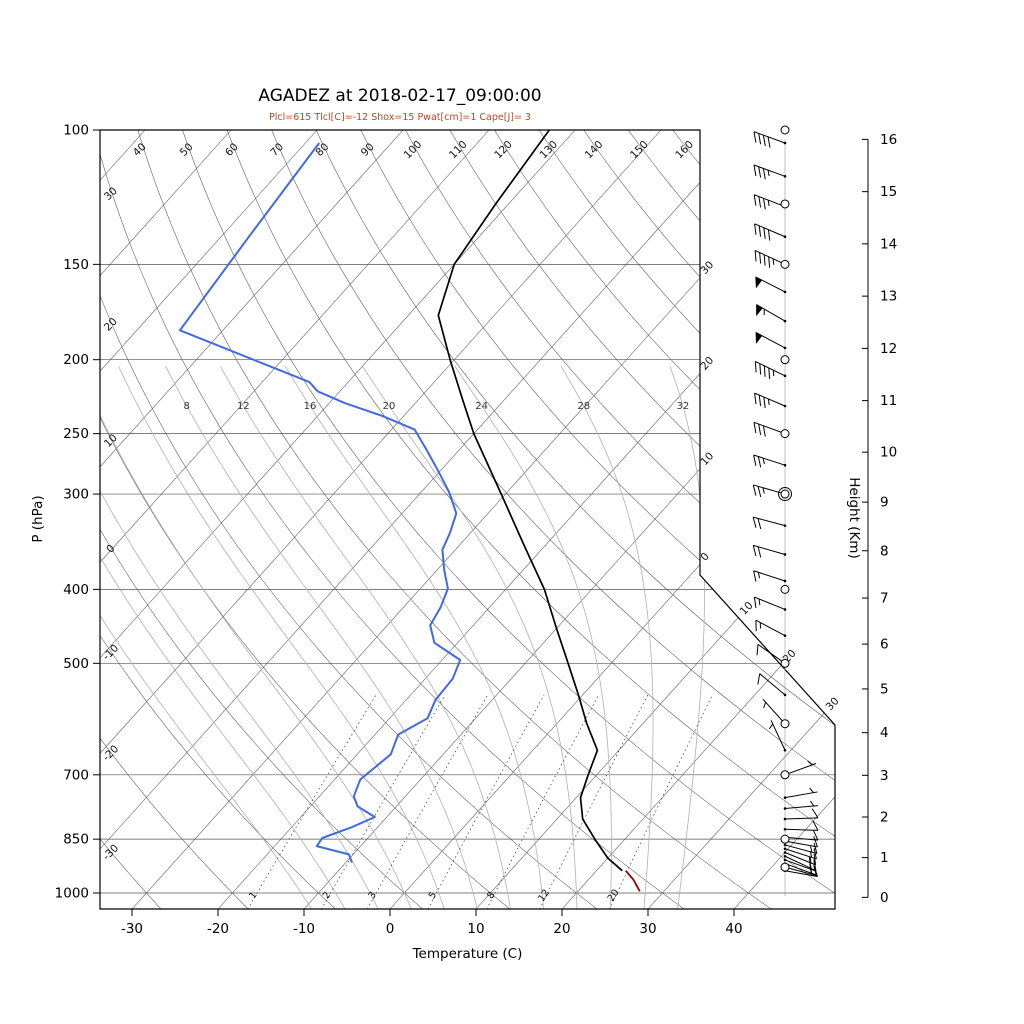  I want to click on pressure-tick-label: 100, so click(76, 131).